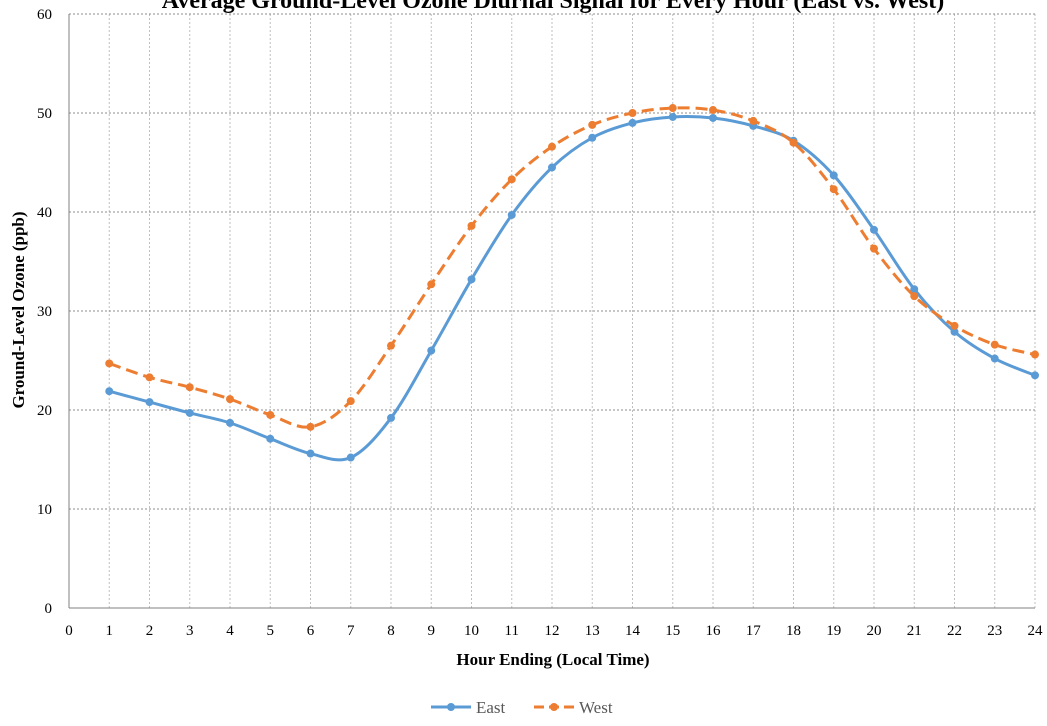  Describe the element at coordinates (110, 631) in the screenshot. I see `x-tick-label: 1` at that location.